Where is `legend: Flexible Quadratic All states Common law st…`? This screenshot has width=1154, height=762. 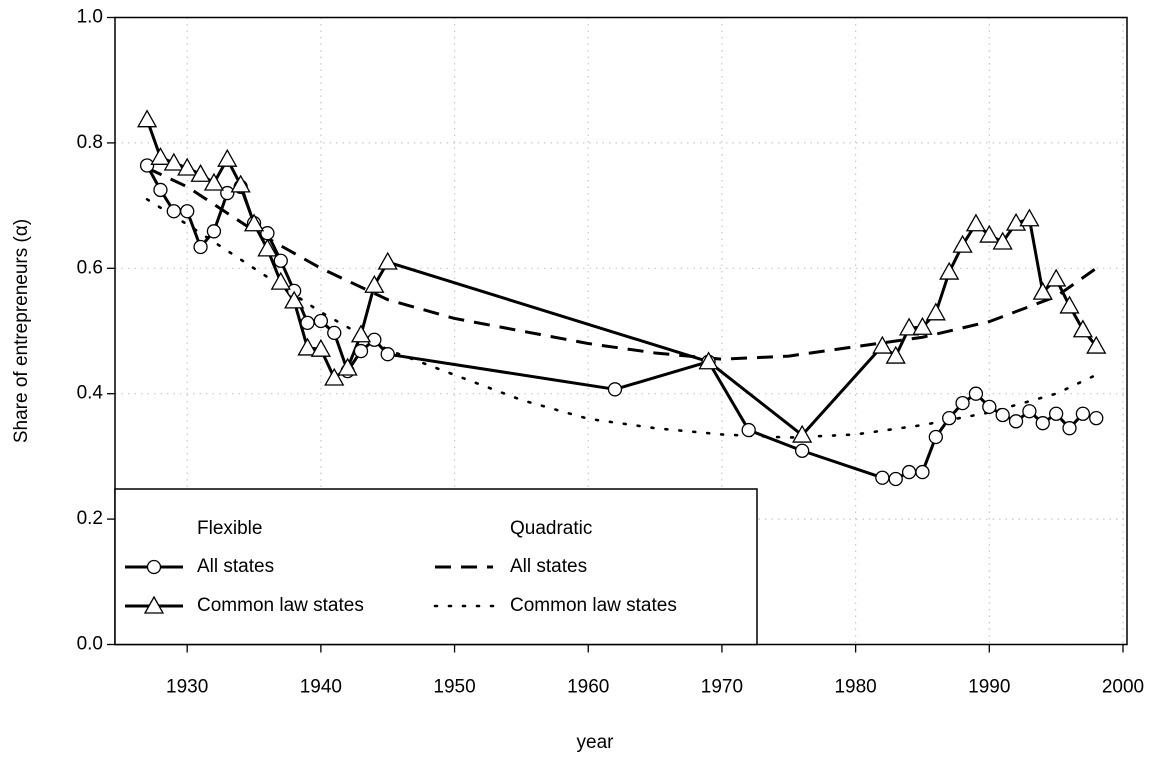 legend: Flexible Quadratic All states Common law st… is located at coordinates (436, 567).